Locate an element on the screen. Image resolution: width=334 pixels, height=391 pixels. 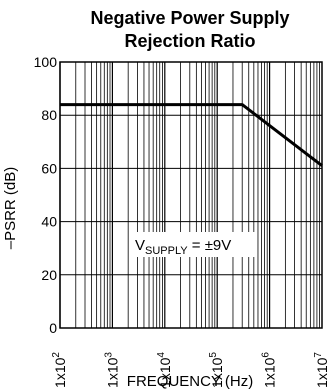
y-tick-label: 60 is located at coordinates (49, 168).